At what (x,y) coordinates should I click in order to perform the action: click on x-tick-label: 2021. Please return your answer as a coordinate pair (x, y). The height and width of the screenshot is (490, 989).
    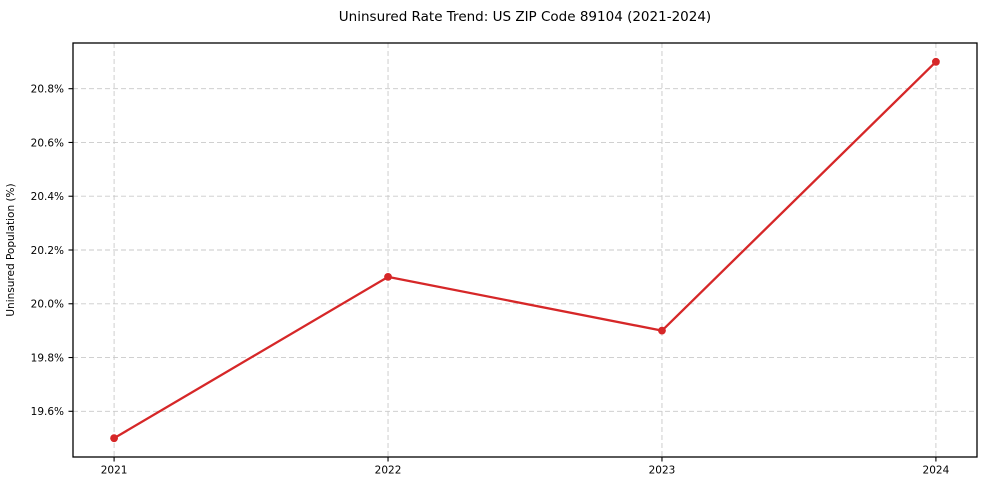
    Looking at the image, I should click on (114, 471).